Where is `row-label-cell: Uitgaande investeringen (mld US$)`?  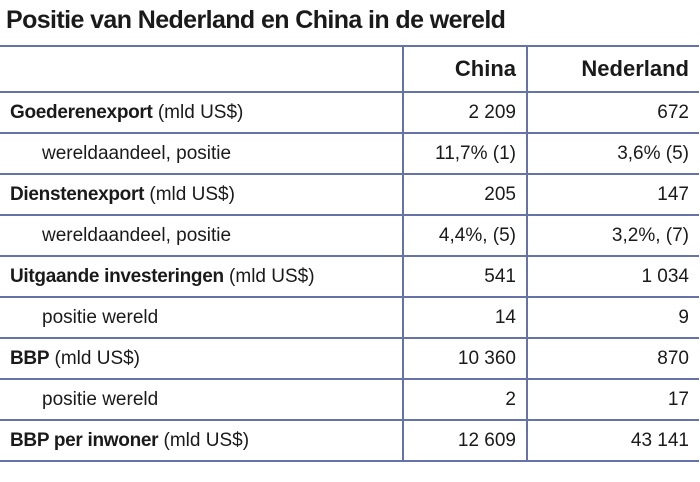
row-label-cell: Uitgaande investeringen (mld US$) is located at coordinates (202, 276).